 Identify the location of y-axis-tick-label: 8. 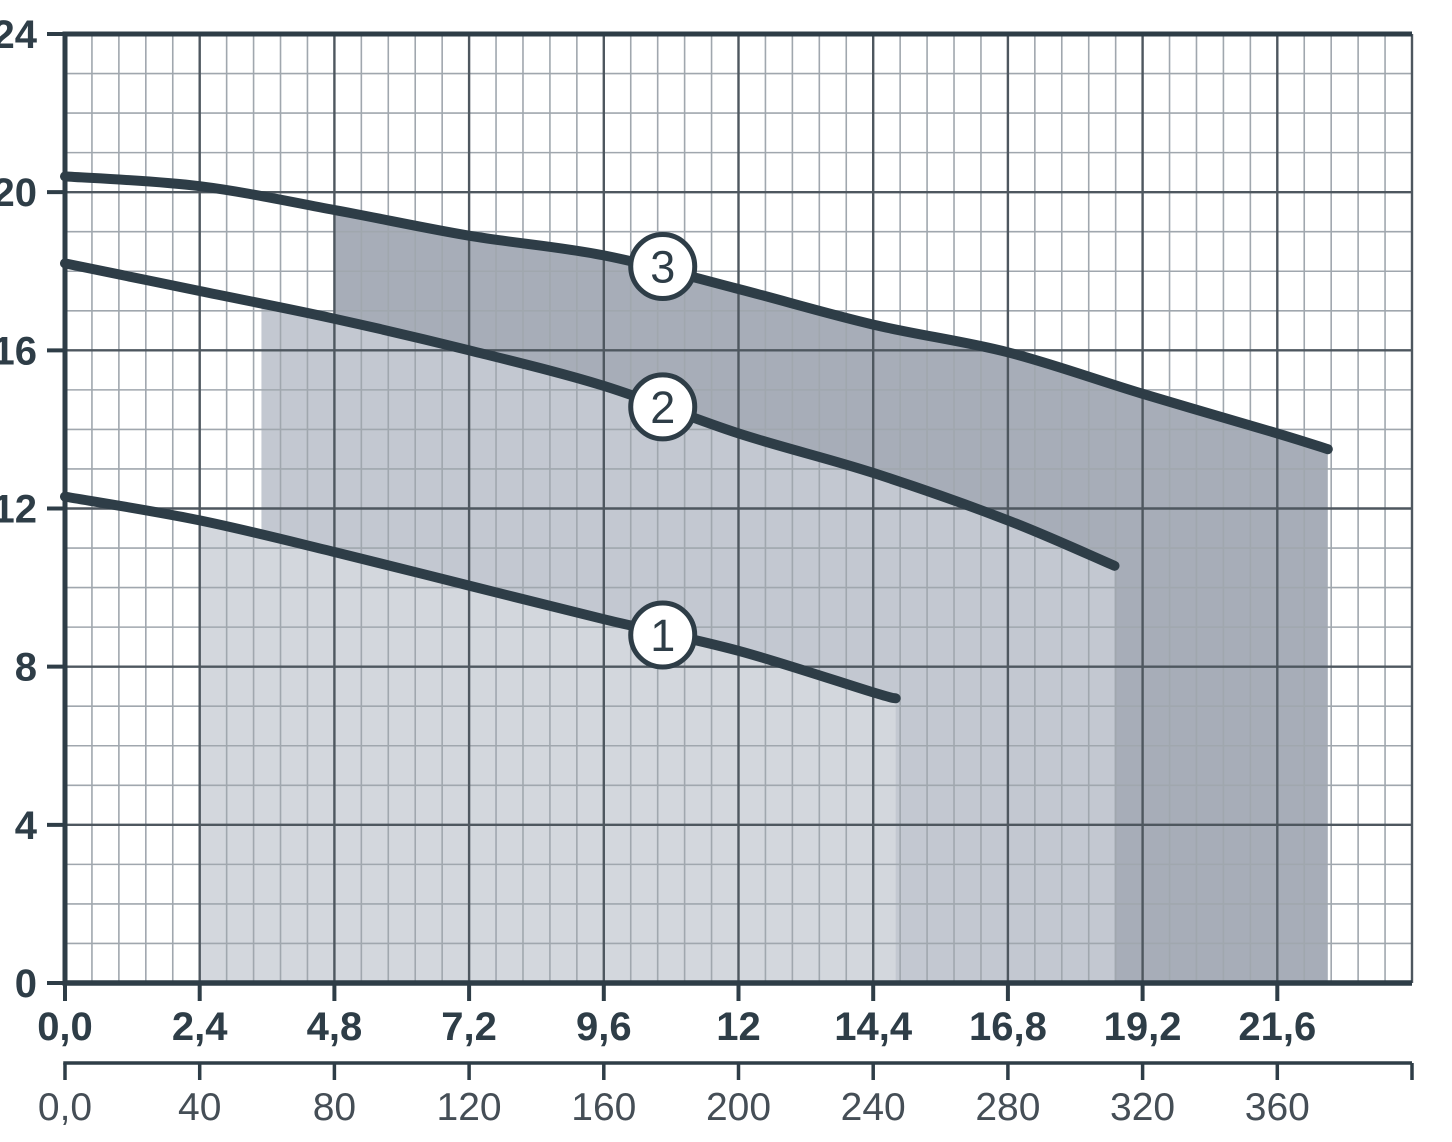
(26, 668).